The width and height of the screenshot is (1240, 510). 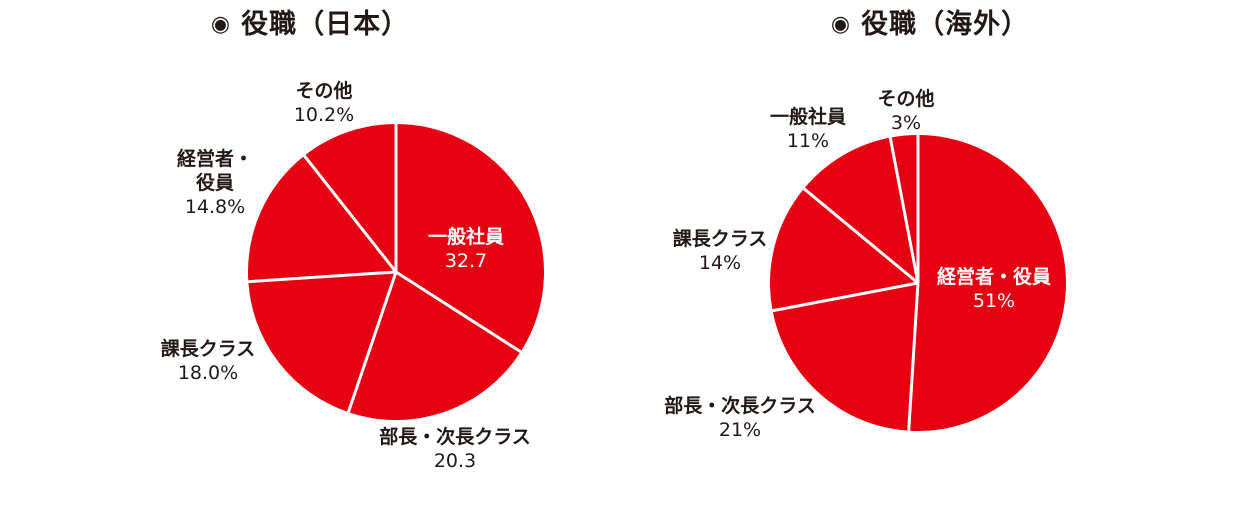 What do you see at coordinates (945, 24) in the screenshot?
I see `chart-title-text: 役職（海外）` at bounding box center [945, 24].